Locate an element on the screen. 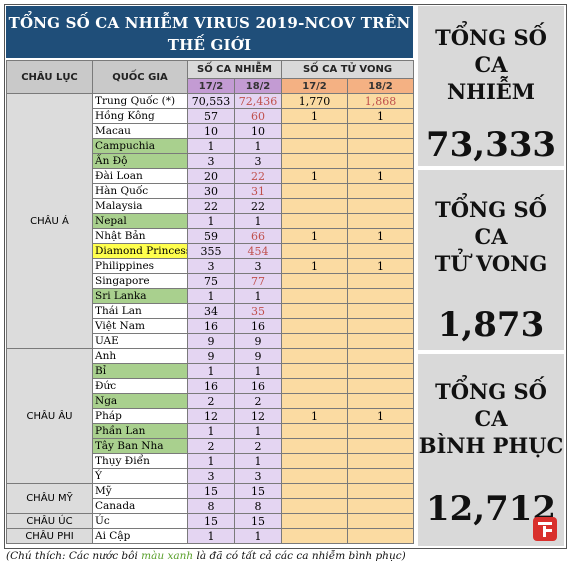  country-cell: UAE is located at coordinates (140, 341).